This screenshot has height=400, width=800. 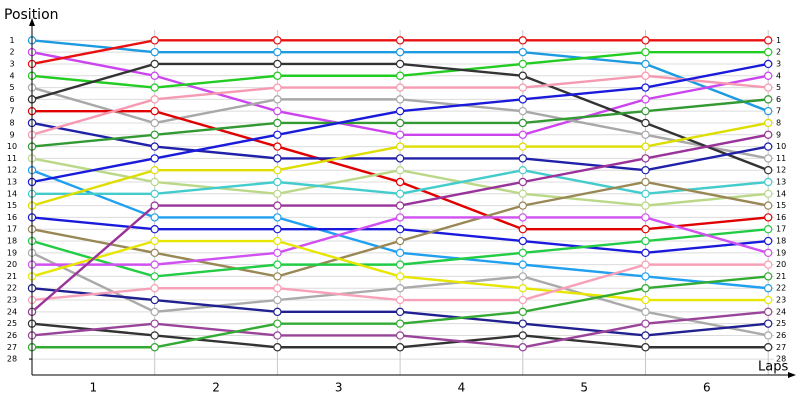 I want to click on y-tick-label: 8, so click(x=11, y=122).